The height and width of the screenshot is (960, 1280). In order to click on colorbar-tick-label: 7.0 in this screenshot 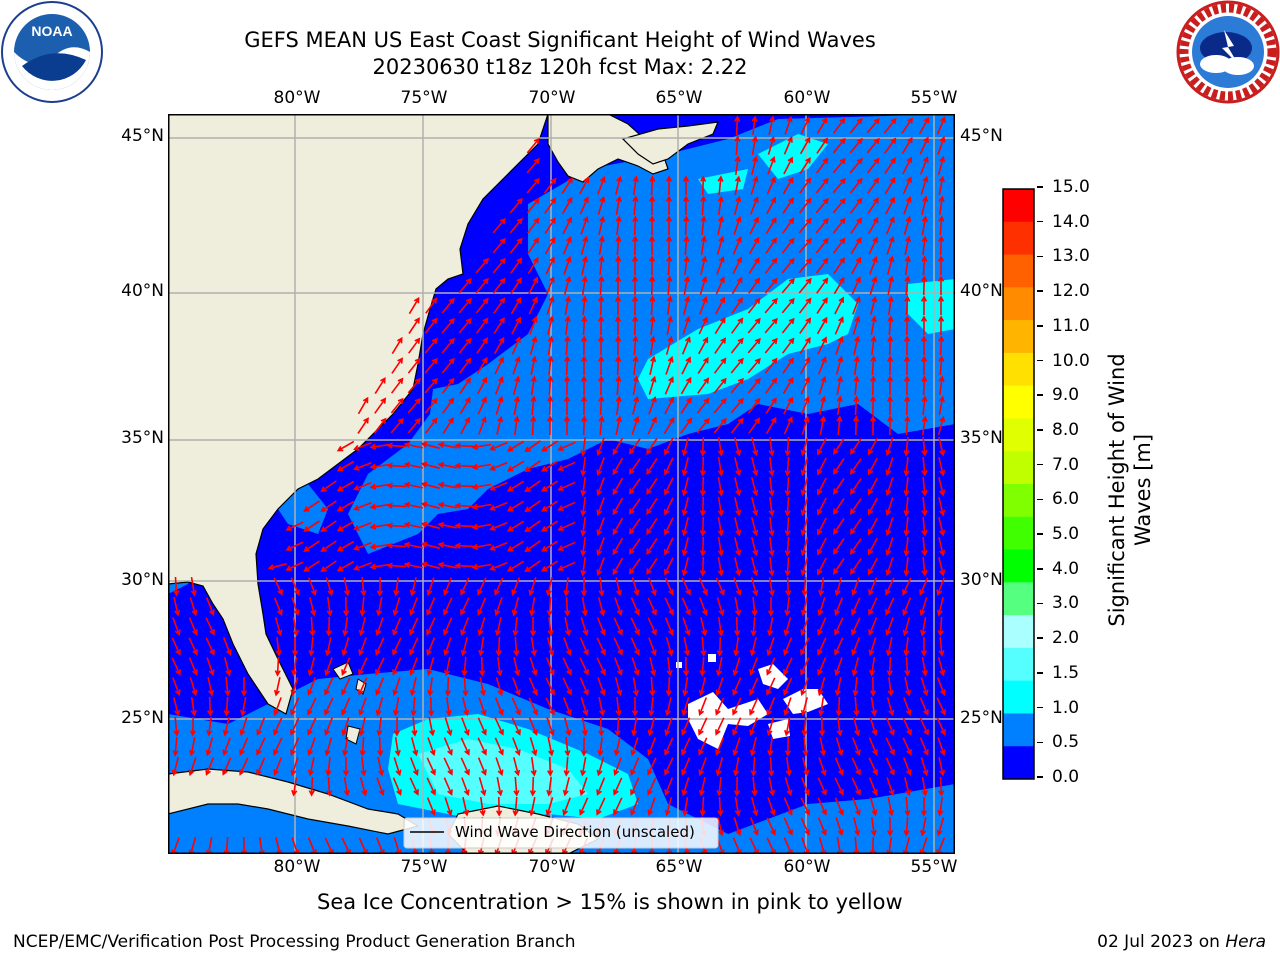, I will do `click(1058, 465)`.